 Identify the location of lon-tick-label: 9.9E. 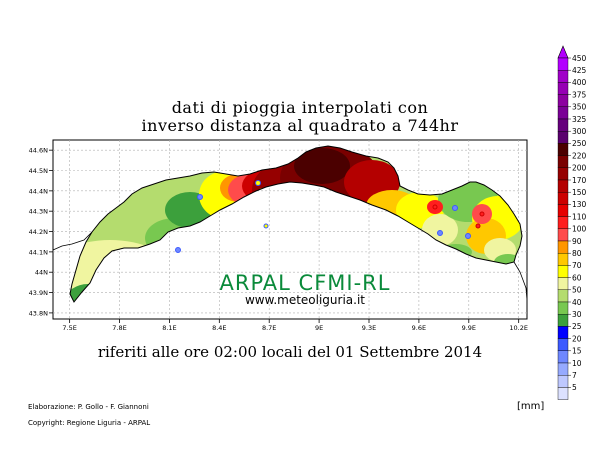
(469, 328).